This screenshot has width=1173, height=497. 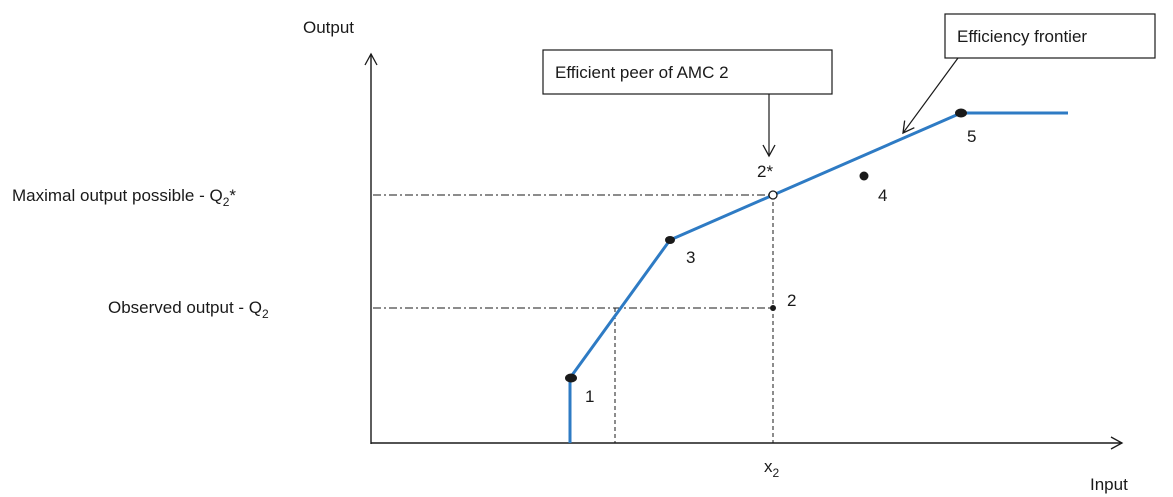 I want to click on x2-label: x2, so click(x=772, y=468).